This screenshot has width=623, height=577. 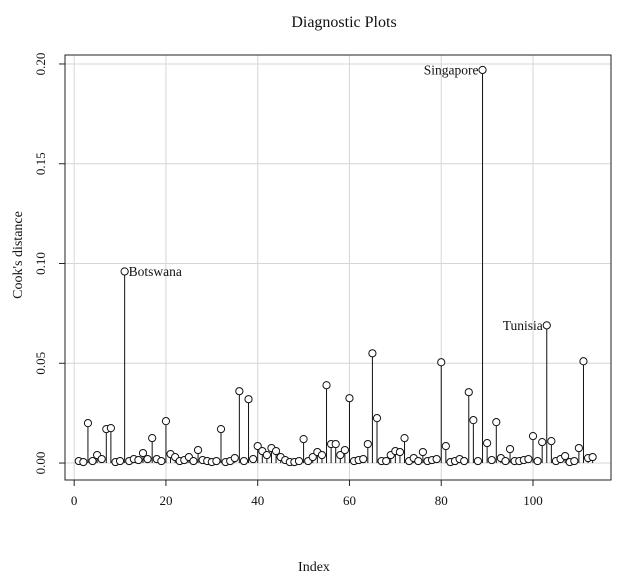 What do you see at coordinates (40, 263) in the screenshot?
I see `y-tick-label-2: 0.10` at bounding box center [40, 263].